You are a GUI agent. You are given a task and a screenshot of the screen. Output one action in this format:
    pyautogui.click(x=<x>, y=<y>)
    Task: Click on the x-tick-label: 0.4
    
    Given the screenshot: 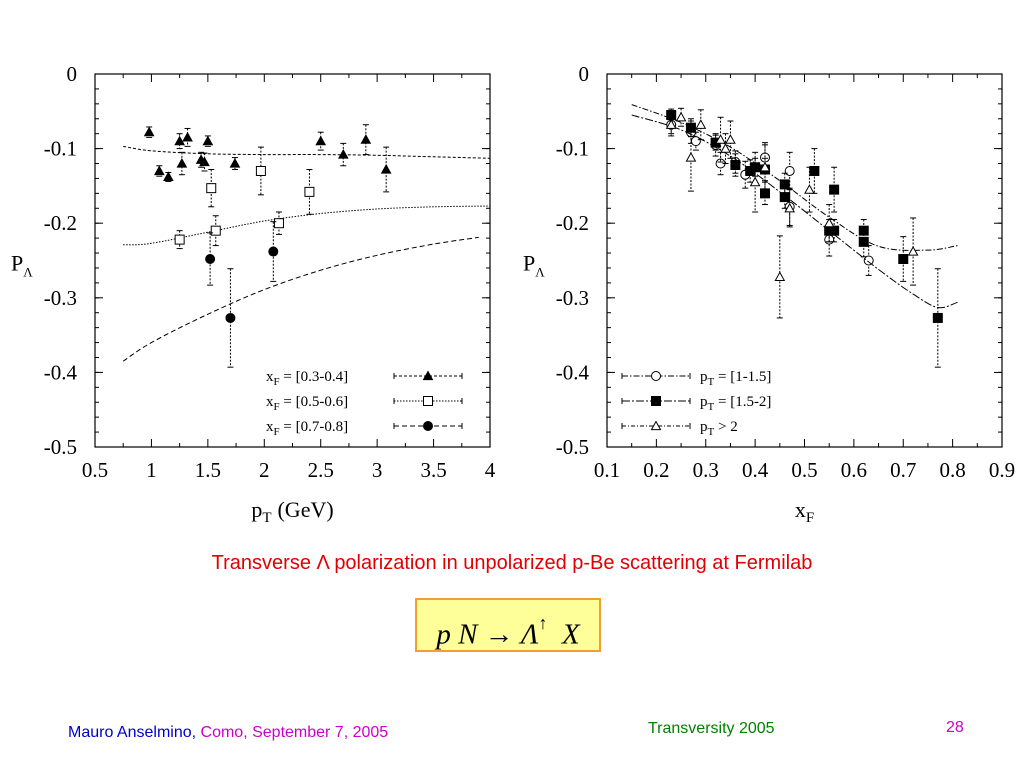 What is the action you would take?
    pyautogui.click(x=755, y=470)
    